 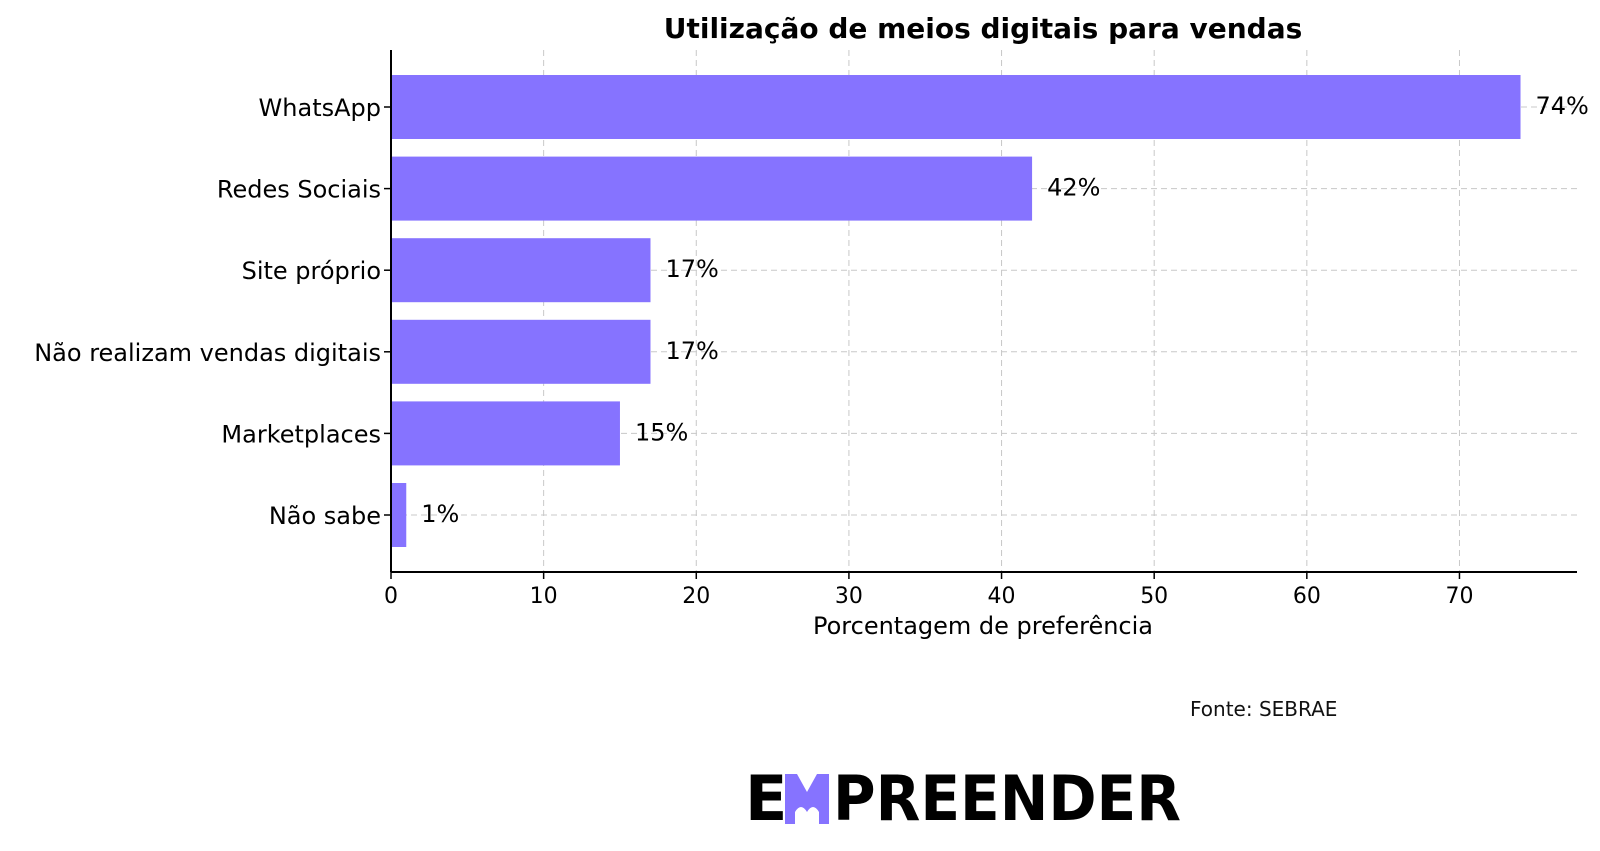 What do you see at coordinates (1307, 596) in the screenshot?
I see `x-tick-label: 60` at bounding box center [1307, 596].